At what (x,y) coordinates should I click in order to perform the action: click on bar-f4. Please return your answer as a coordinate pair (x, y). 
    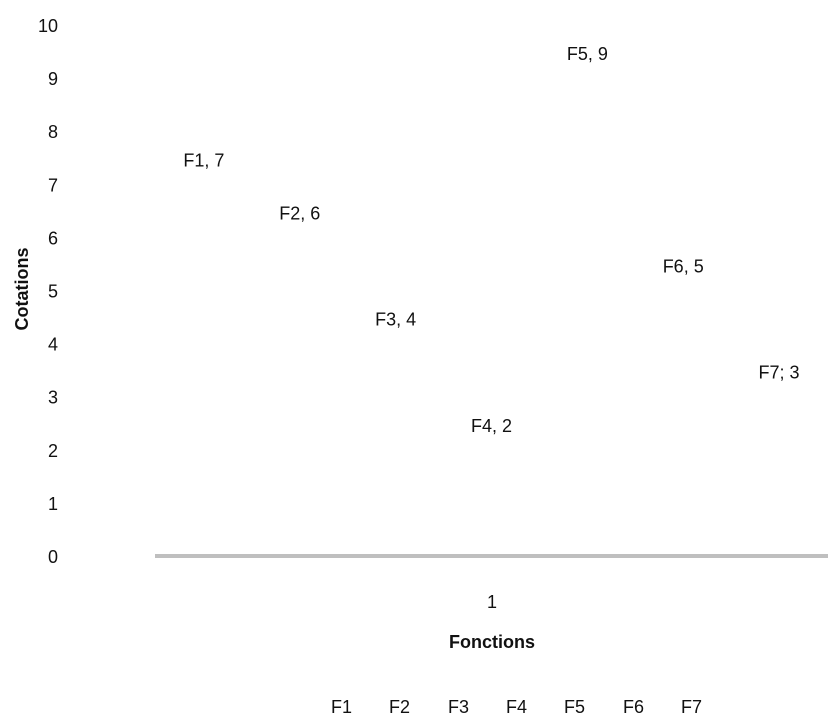
    Looking at the image, I should click on (491, 502).